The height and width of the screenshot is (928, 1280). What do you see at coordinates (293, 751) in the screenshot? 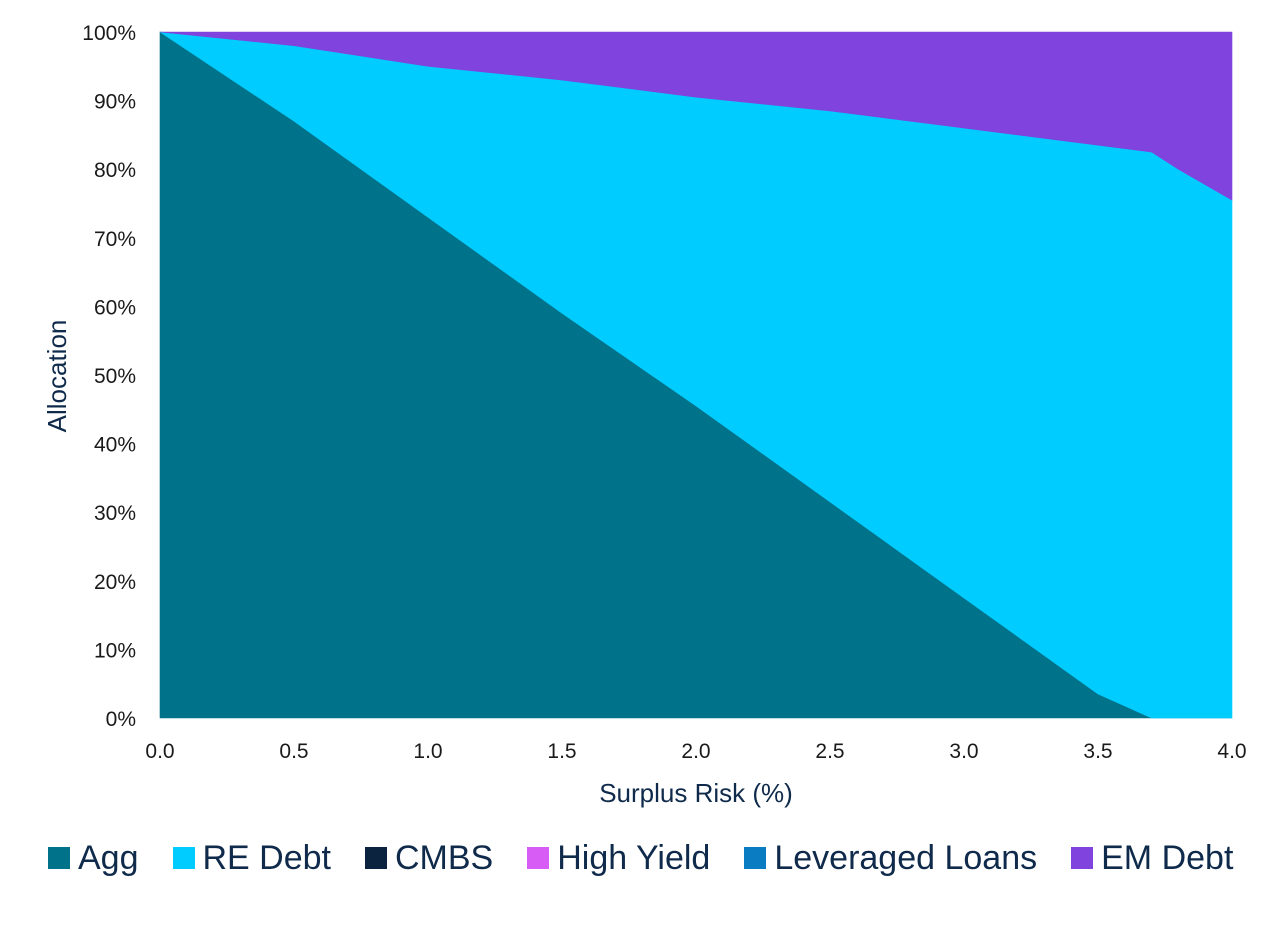
I see `x-tick-label: 0.5` at bounding box center [293, 751].